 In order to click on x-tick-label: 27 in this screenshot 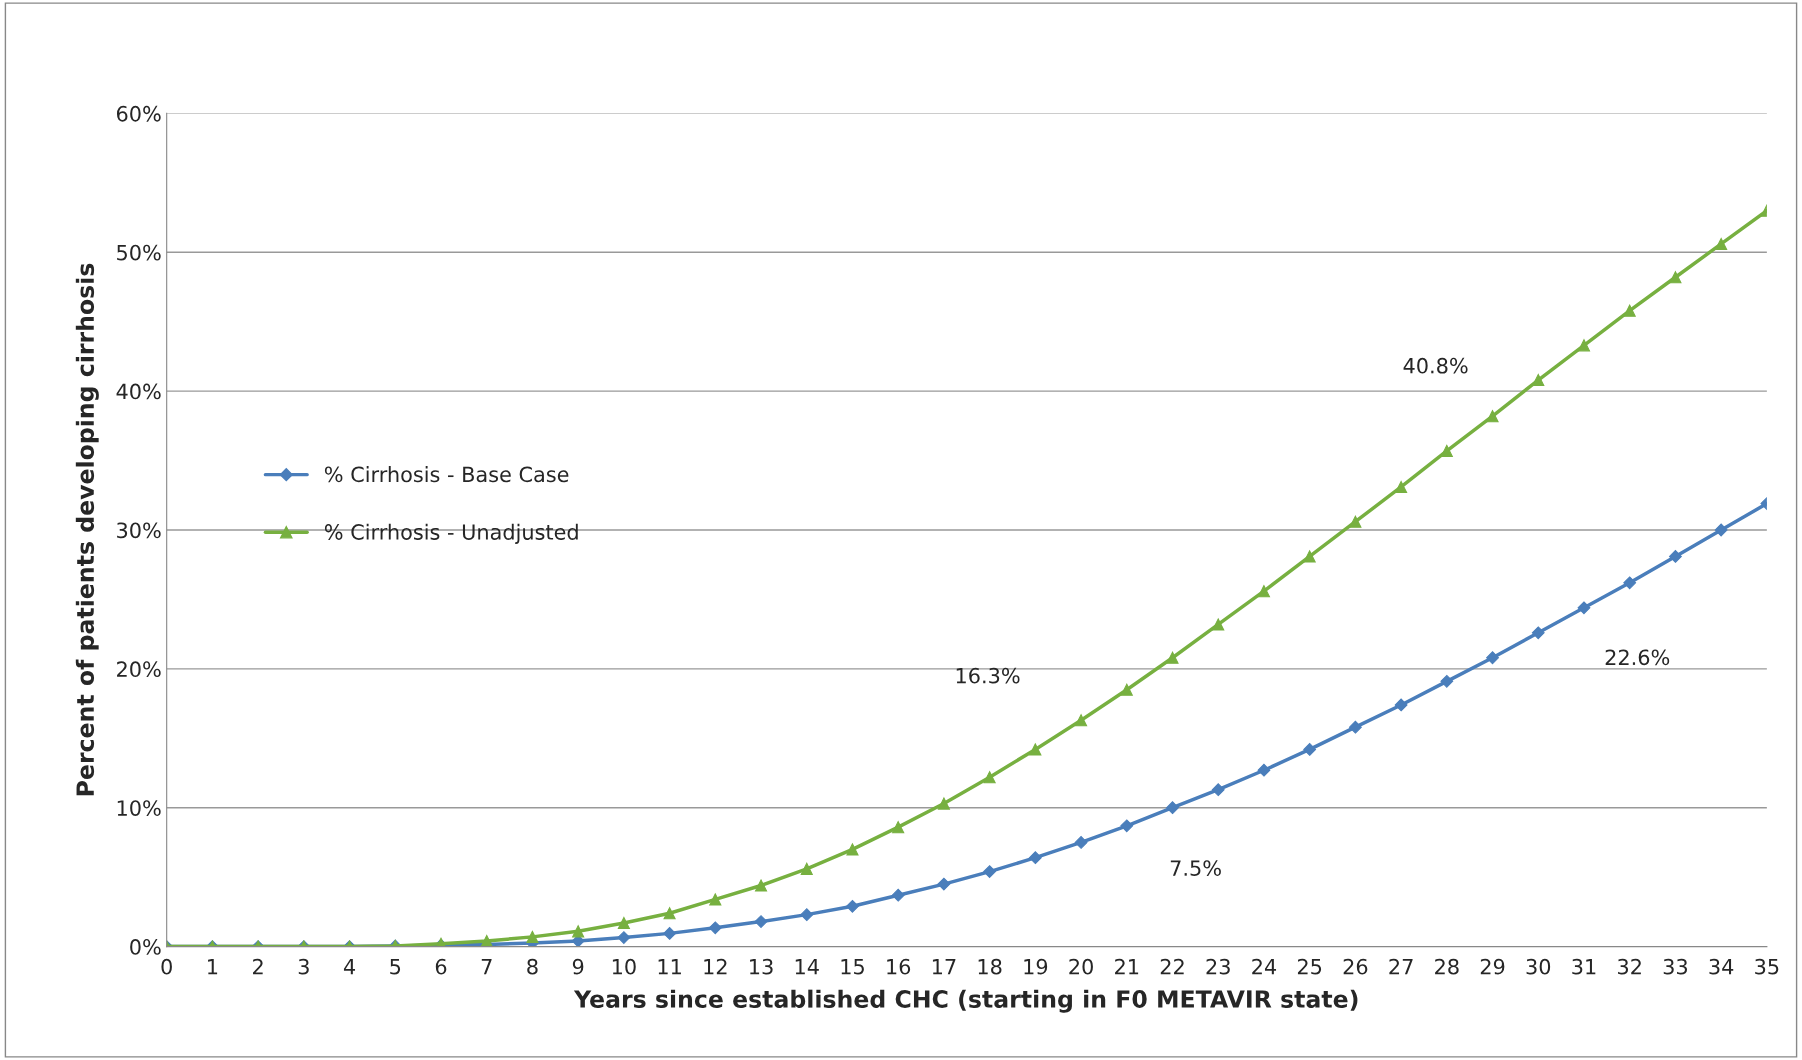, I will do `click(1401, 966)`.